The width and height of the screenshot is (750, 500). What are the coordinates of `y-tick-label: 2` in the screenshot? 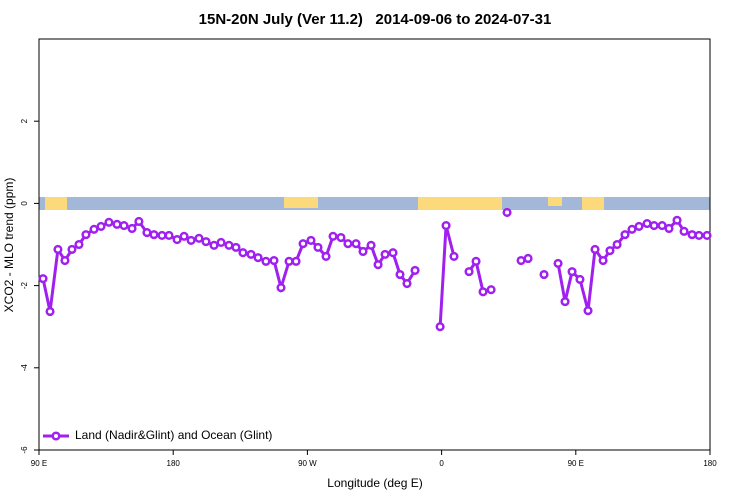 It's located at (24, 120).